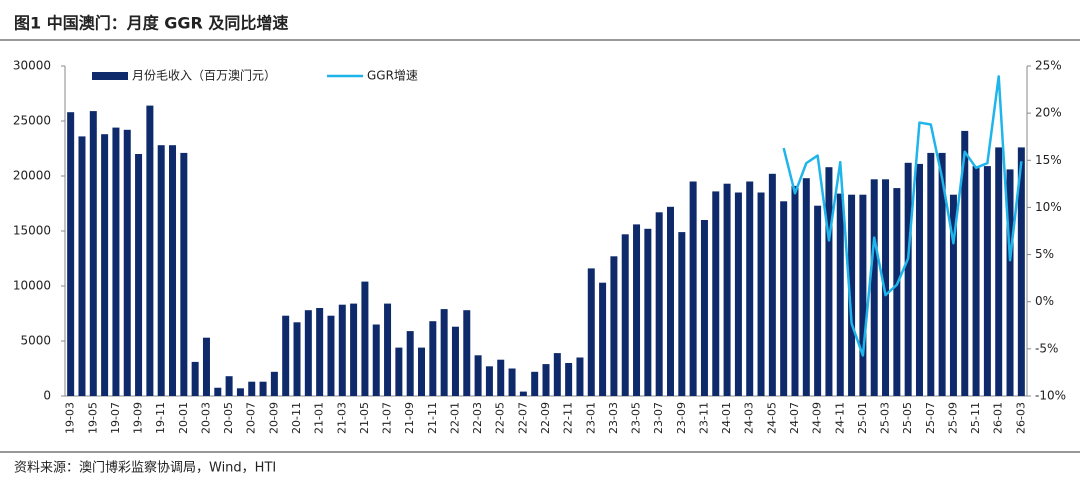 Image resolution: width=1080 pixels, height=481 pixels. Describe the element at coordinates (145, 468) in the screenshot. I see `source-note: 资料来源：澳门博彩监察协调局，Wind，HTI` at that location.